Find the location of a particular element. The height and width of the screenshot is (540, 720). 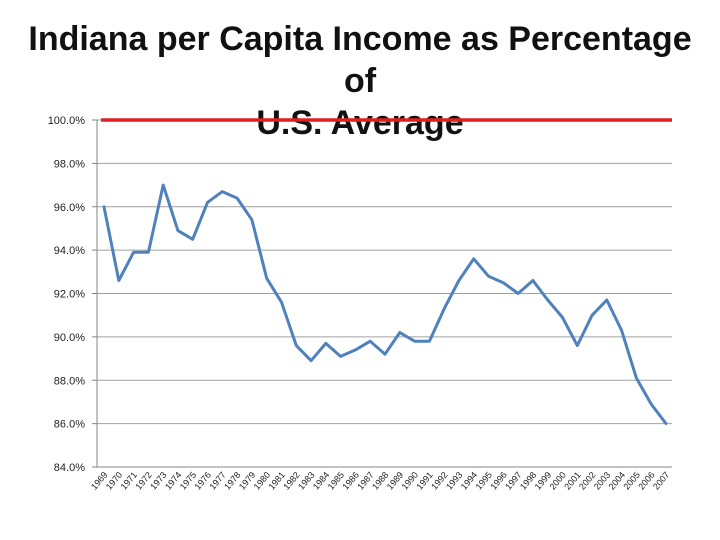

y-tick-label: 92.0% is located at coordinates (69, 295).